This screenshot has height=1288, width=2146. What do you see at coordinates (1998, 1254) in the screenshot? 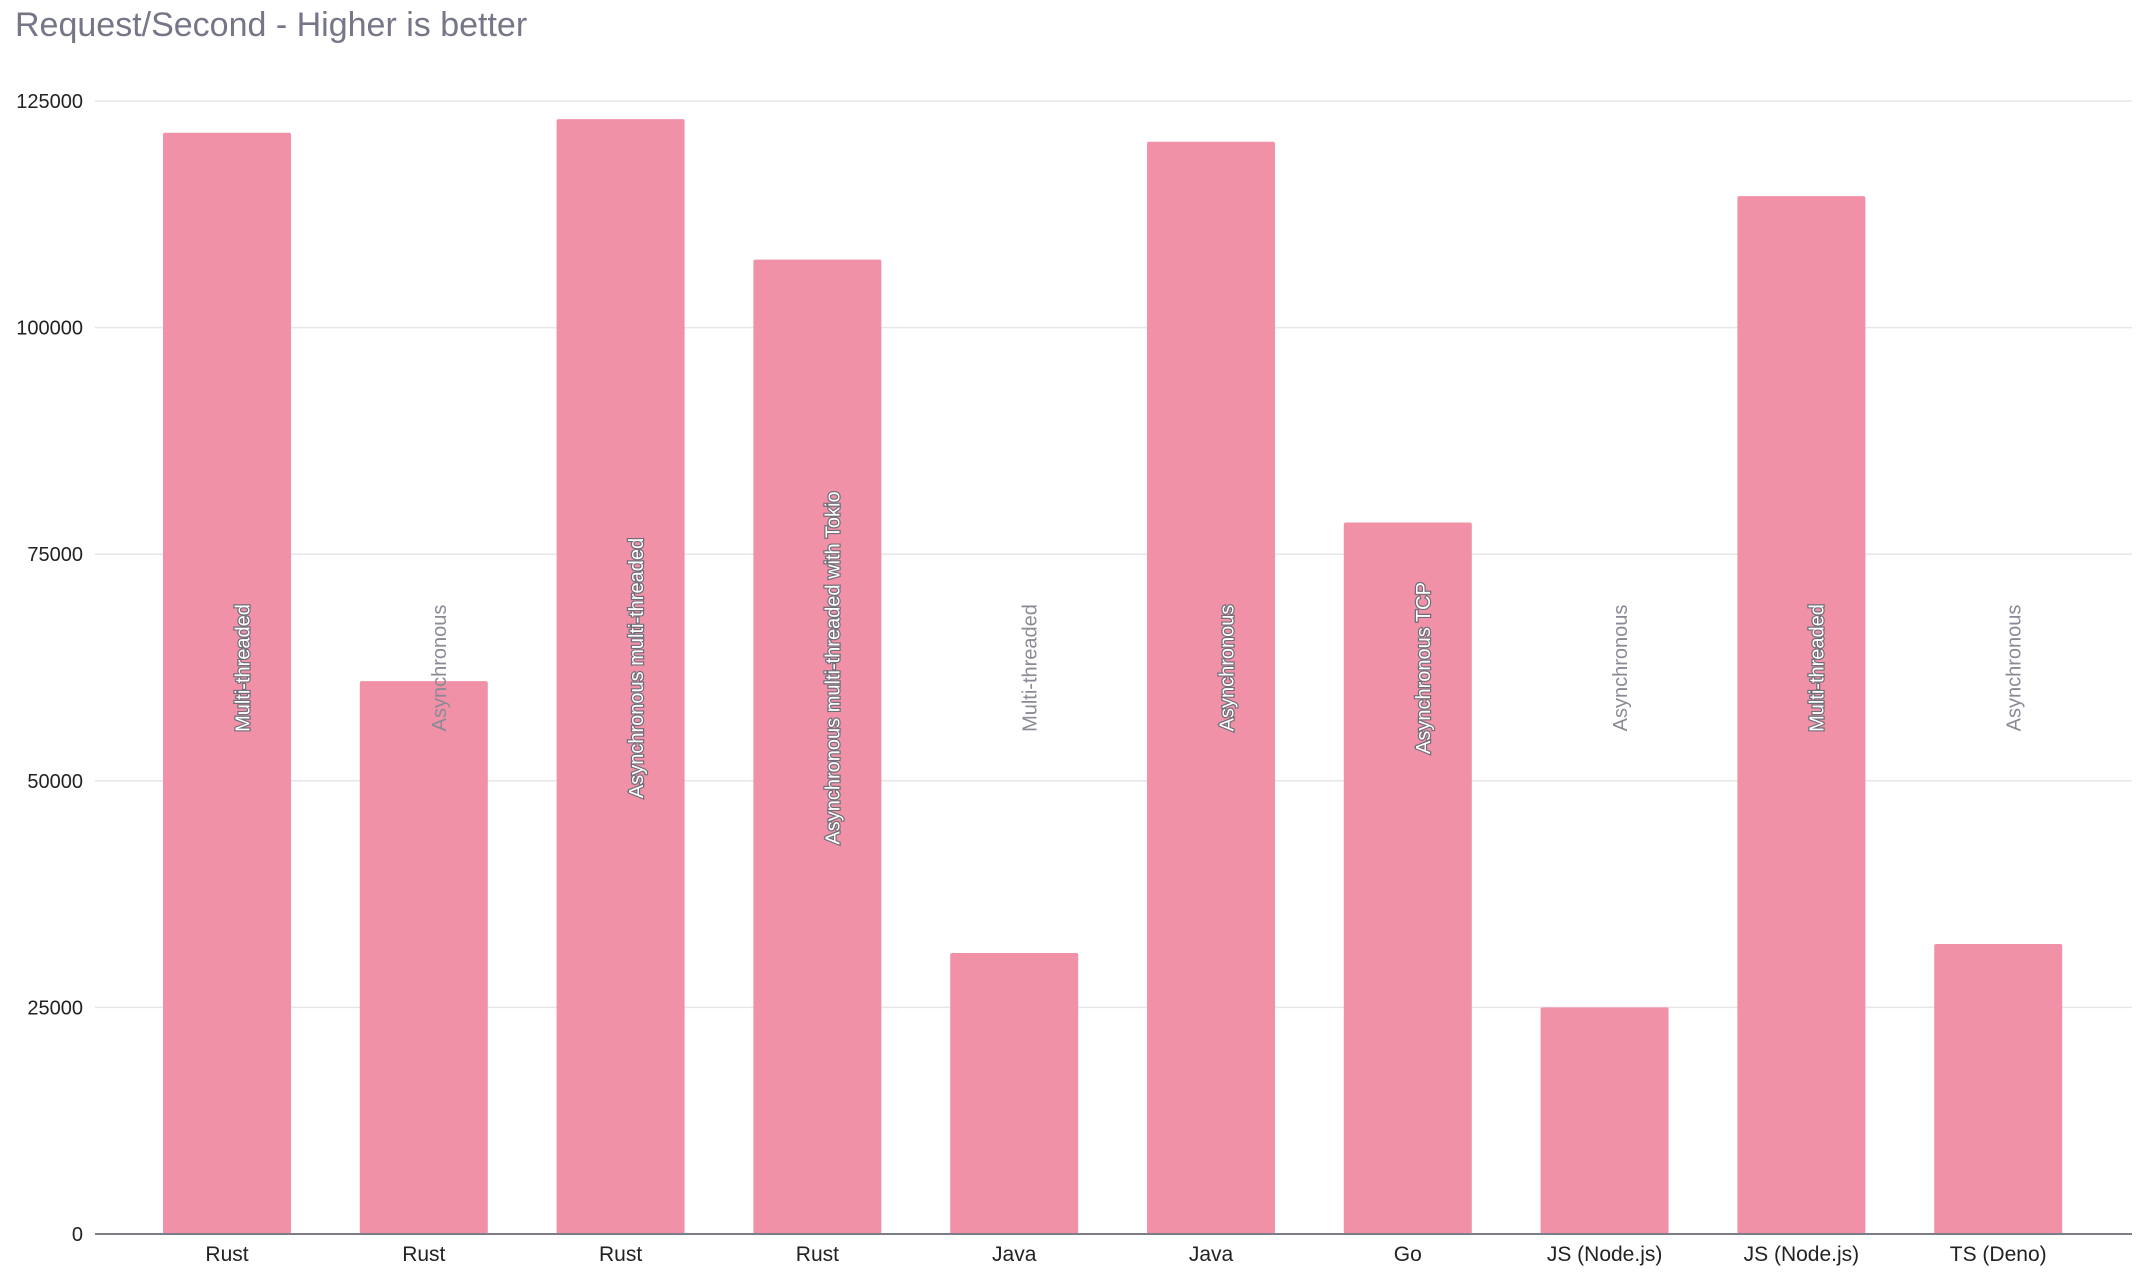
I see `x-tick-label: TS (Deno)` at bounding box center [1998, 1254].